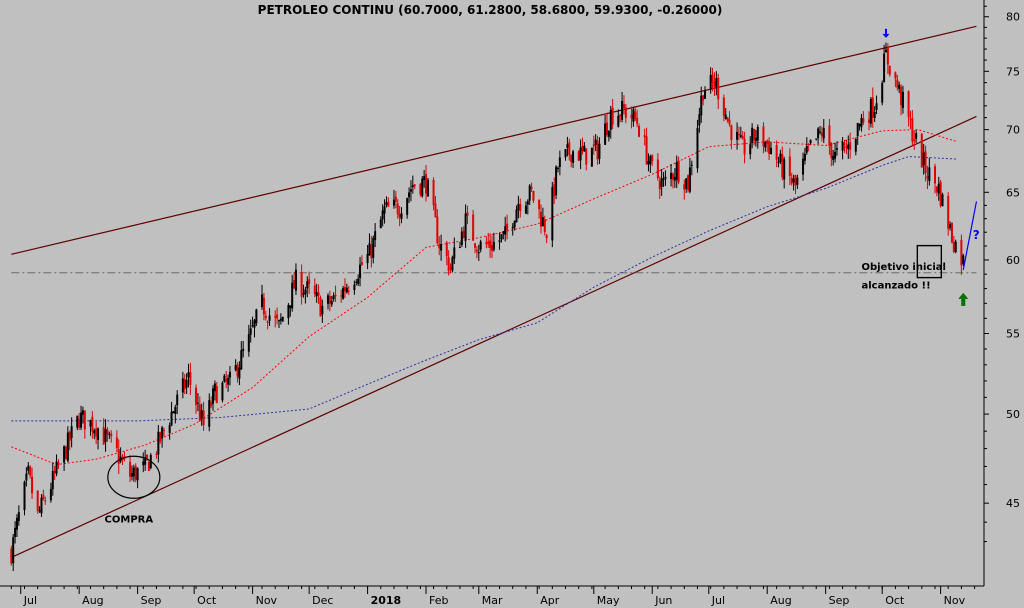 The image size is (1024, 608). I want to click on y-tick-label: 55, so click(1013, 334).